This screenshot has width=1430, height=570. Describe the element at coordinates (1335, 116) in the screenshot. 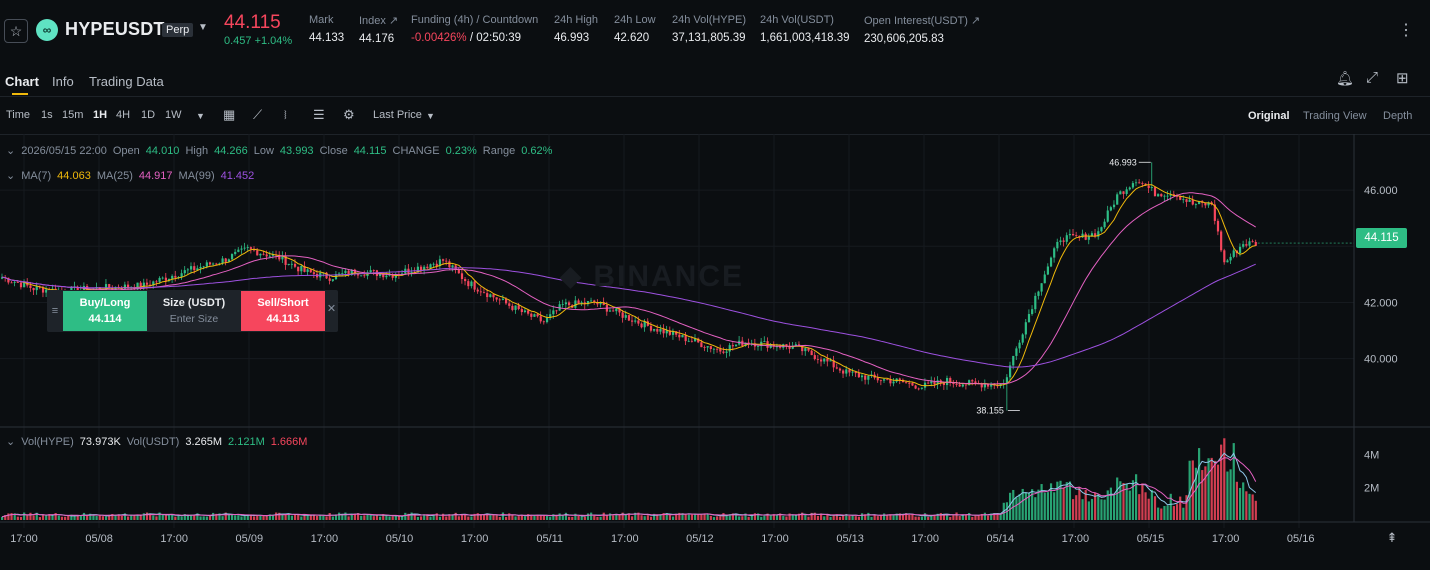

I see `view-trading-view: Trading View` at that location.